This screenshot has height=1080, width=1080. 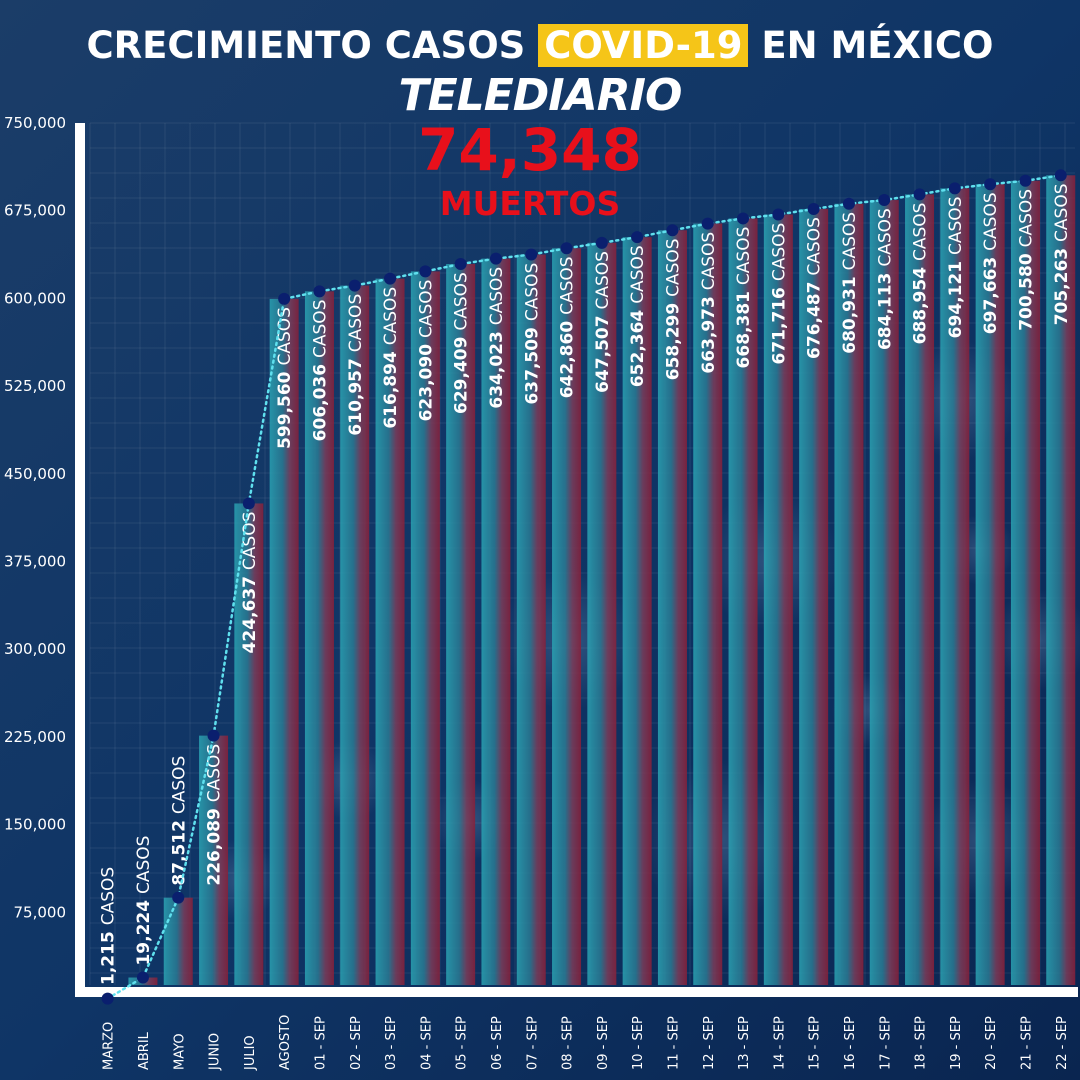 I want to click on x-tick-label: 15 - SEP, so click(x=815, y=1043).